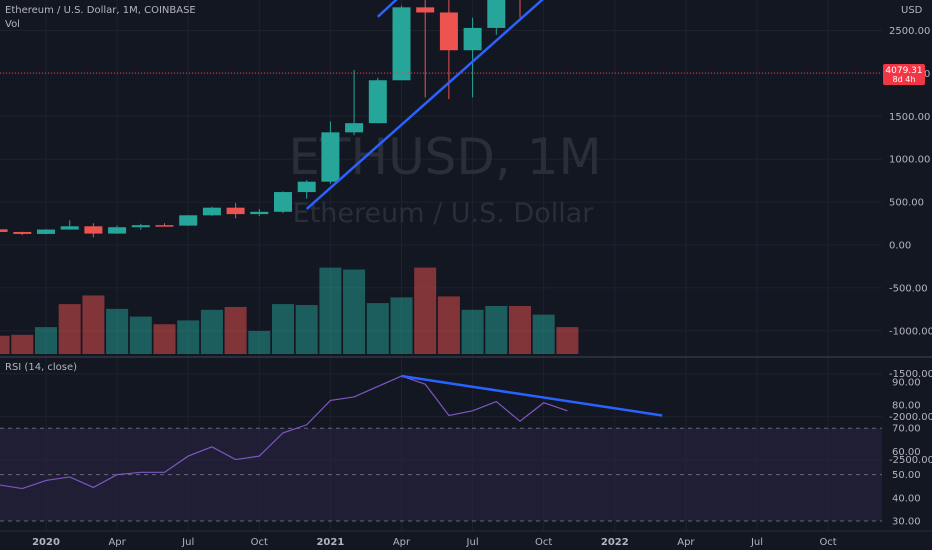  Describe the element at coordinates (908, 288) in the screenshot. I see `price-tick-label: -500.00` at that location.